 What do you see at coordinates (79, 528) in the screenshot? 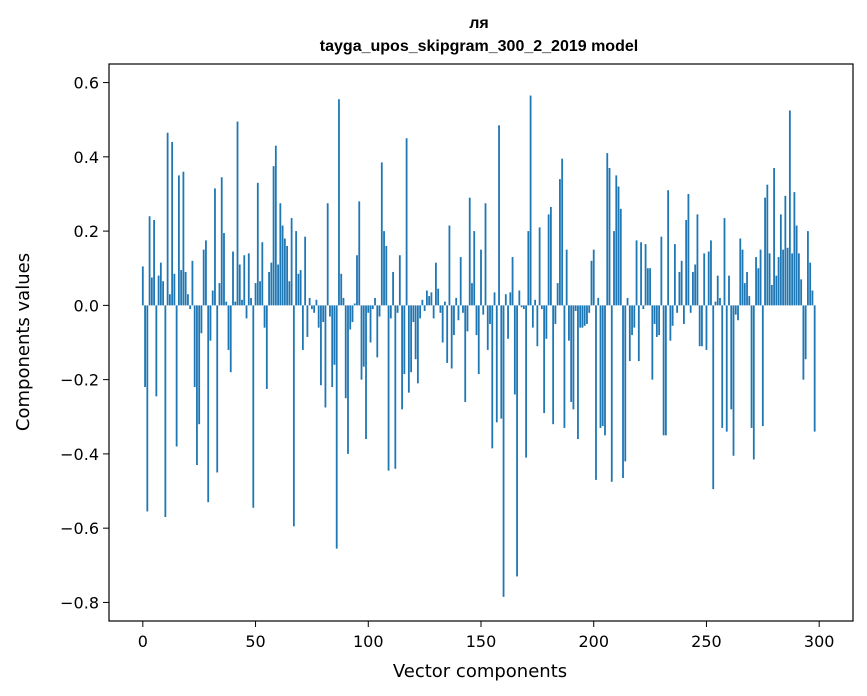
I see `y-tick-label: −0.6` at bounding box center [79, 528].